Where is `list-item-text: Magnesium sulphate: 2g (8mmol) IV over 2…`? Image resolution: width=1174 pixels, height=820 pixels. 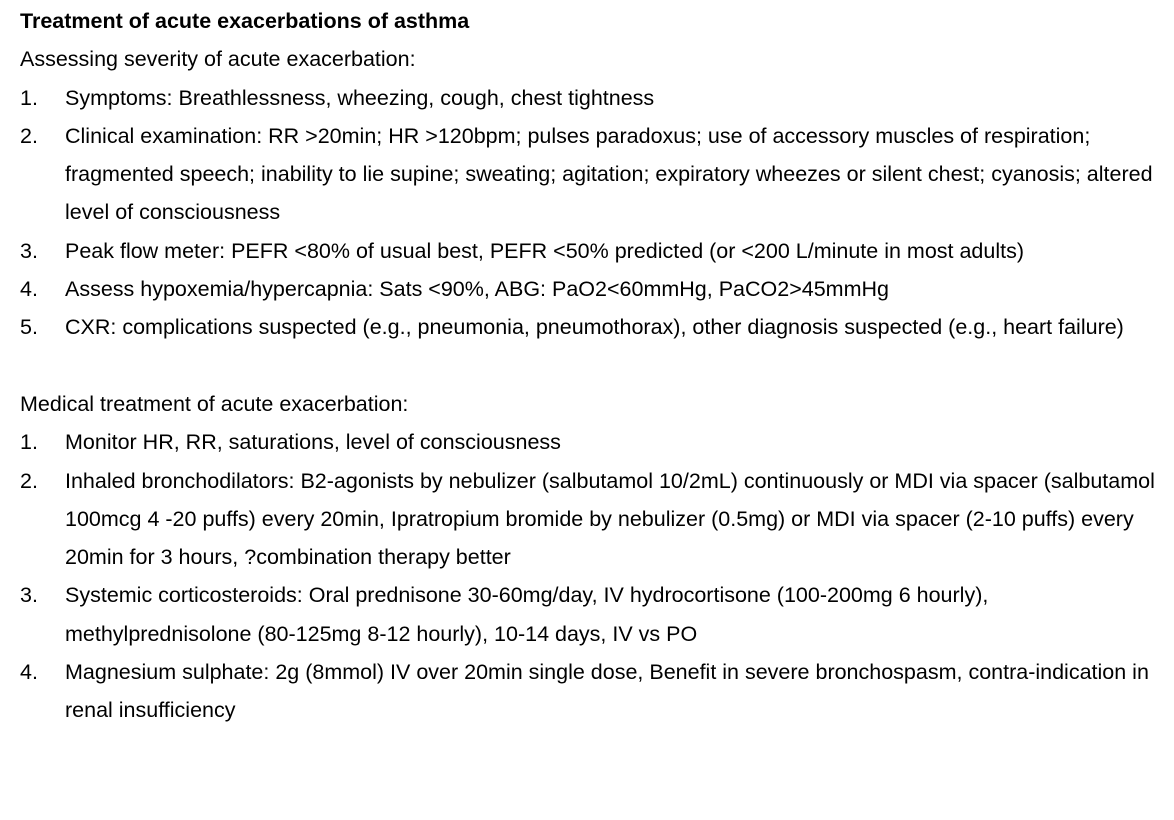
list-item-text: Magnesium sulphate: 2g (8mmol) IV over 2… is located at coordinates (607, 691).